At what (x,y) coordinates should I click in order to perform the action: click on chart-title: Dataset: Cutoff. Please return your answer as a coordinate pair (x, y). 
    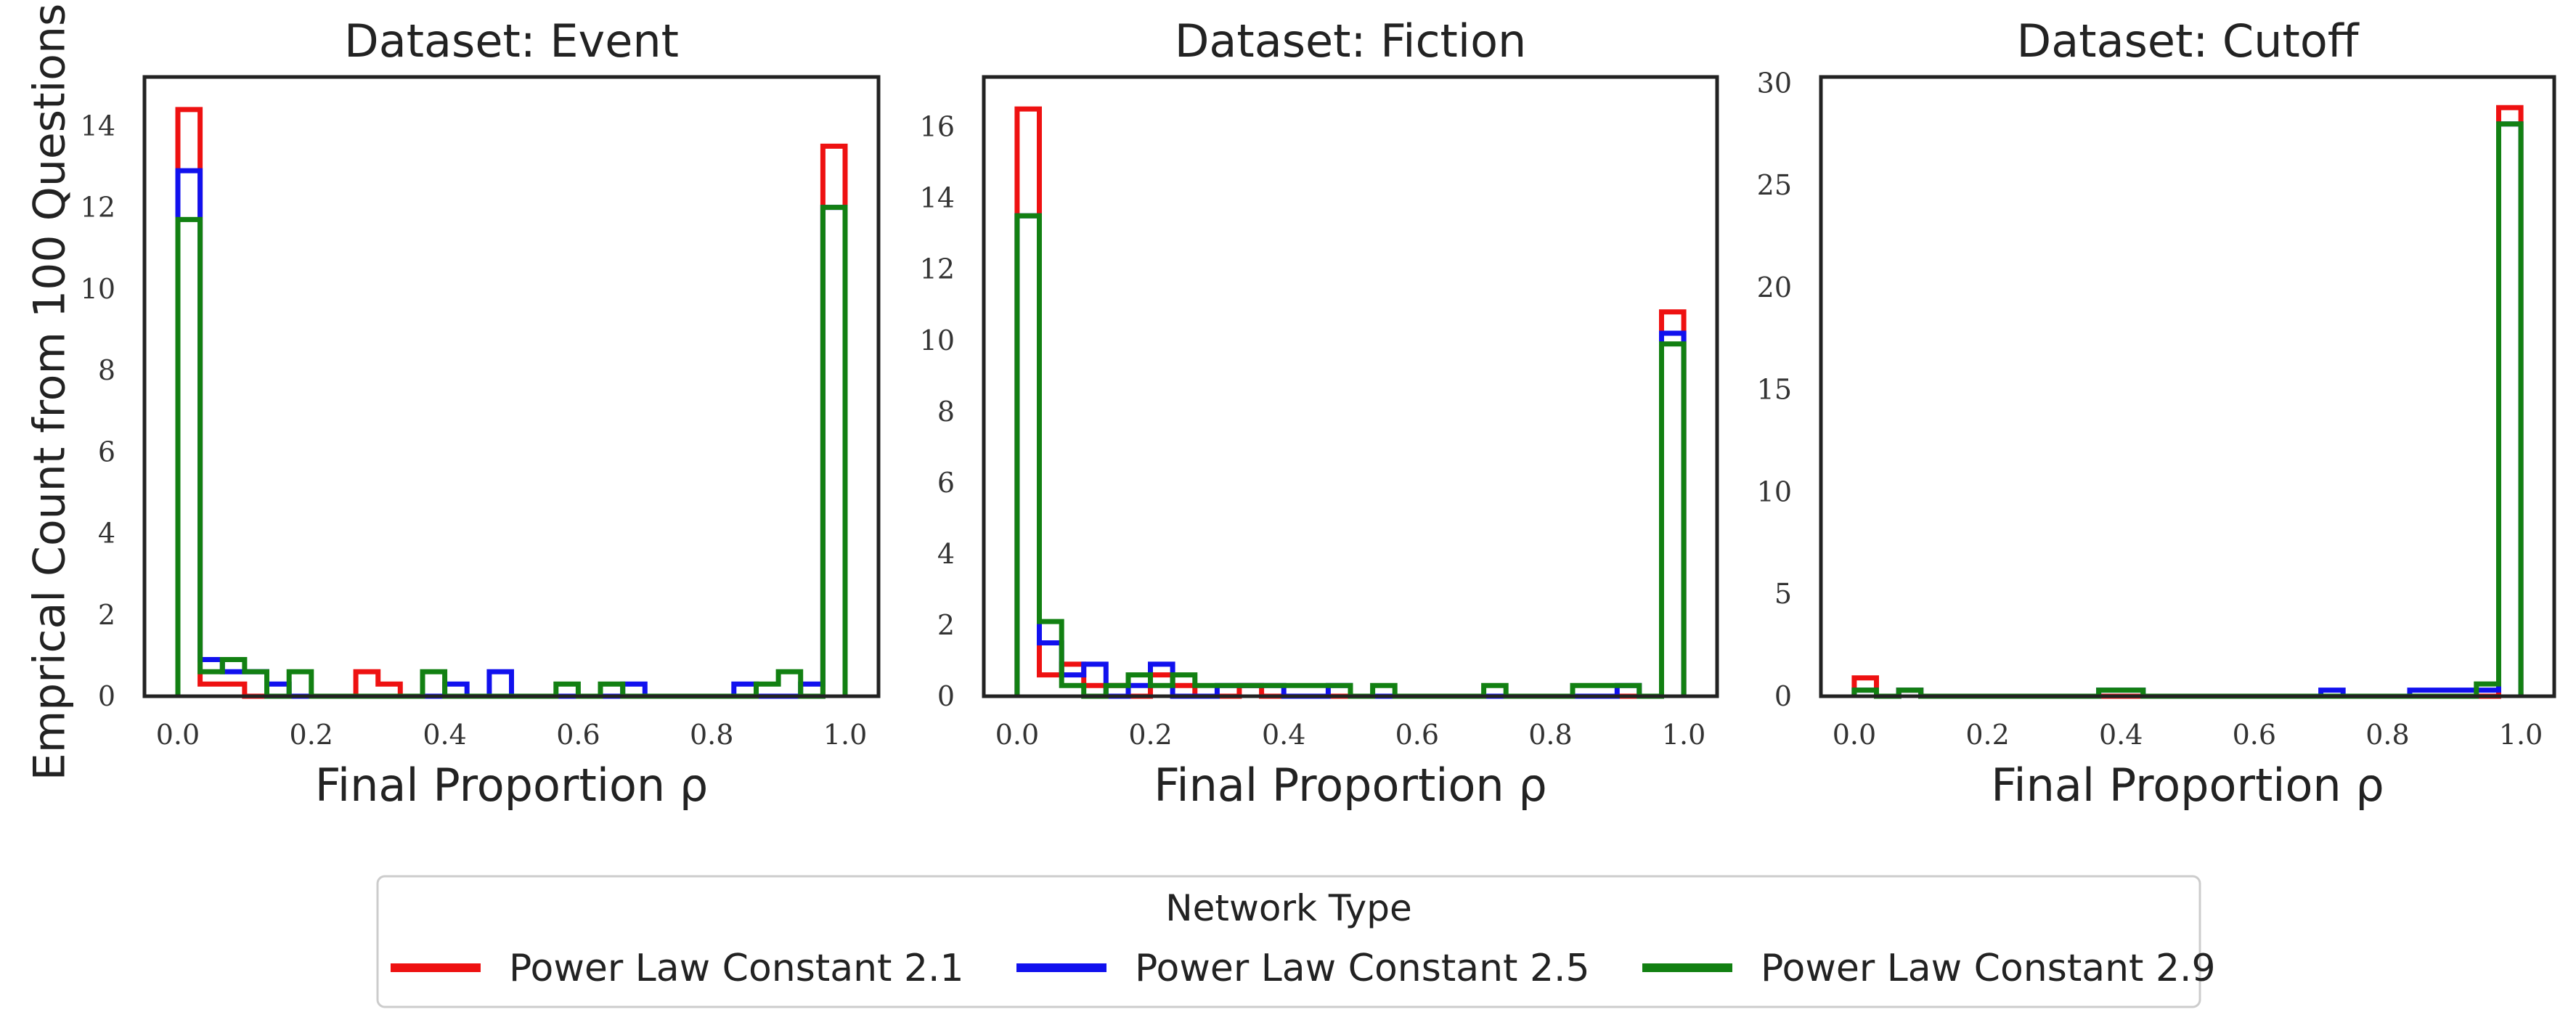
    Looking at the image, I should click on (2188, 41).